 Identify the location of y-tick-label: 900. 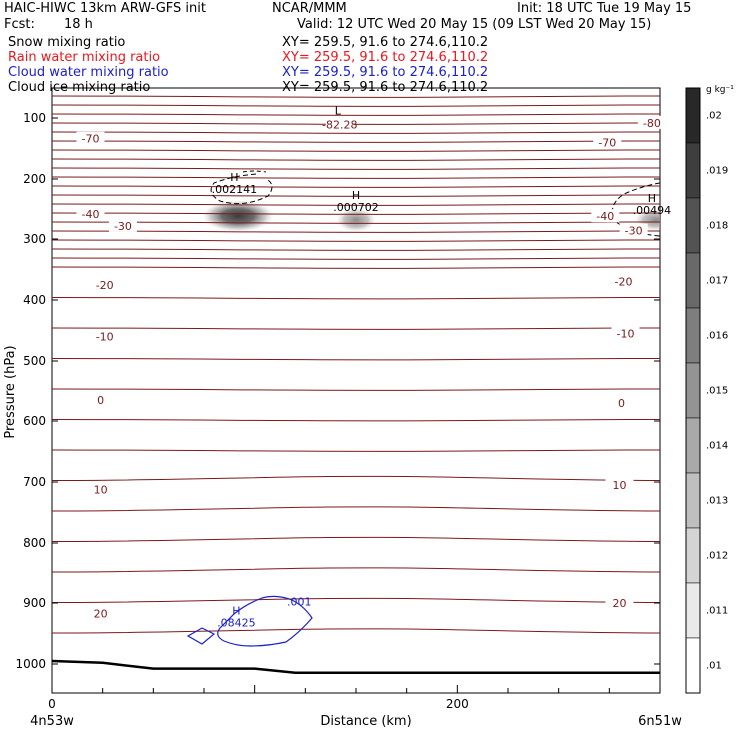
(34, 603).